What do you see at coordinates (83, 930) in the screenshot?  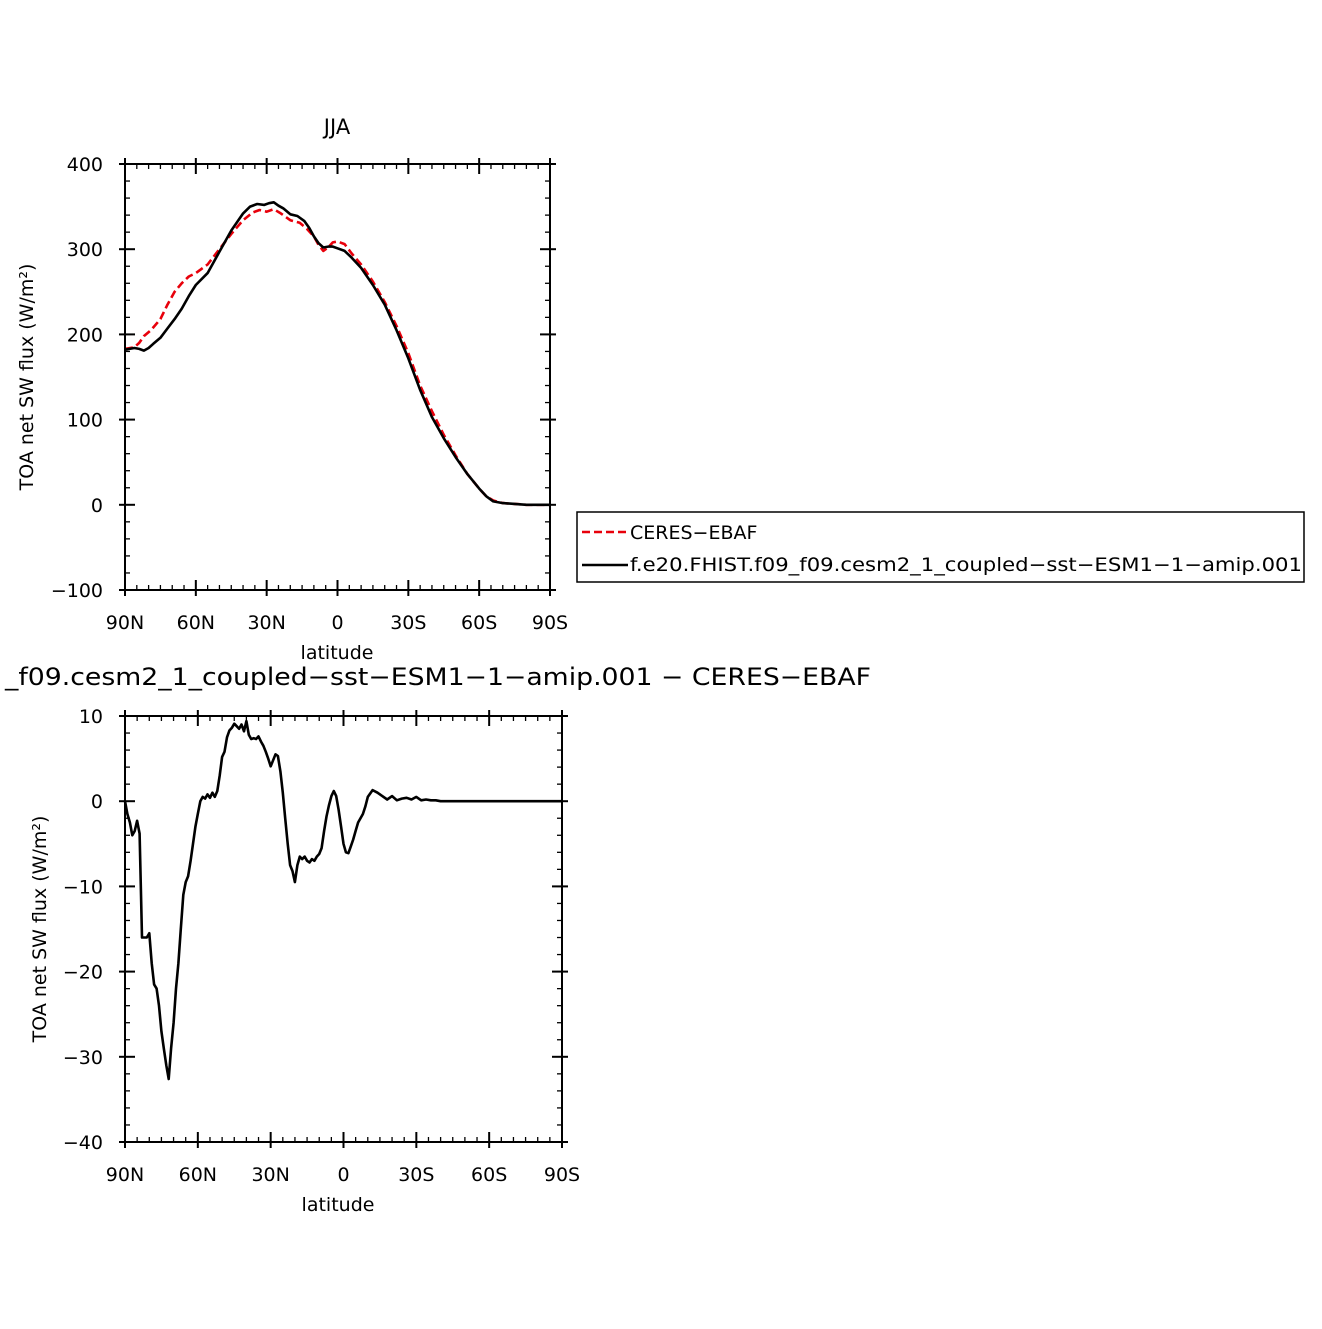 I see `bottom-y-tick-labels: −40 −30 −20 −10 0 10` at bounding box center [83, 930].